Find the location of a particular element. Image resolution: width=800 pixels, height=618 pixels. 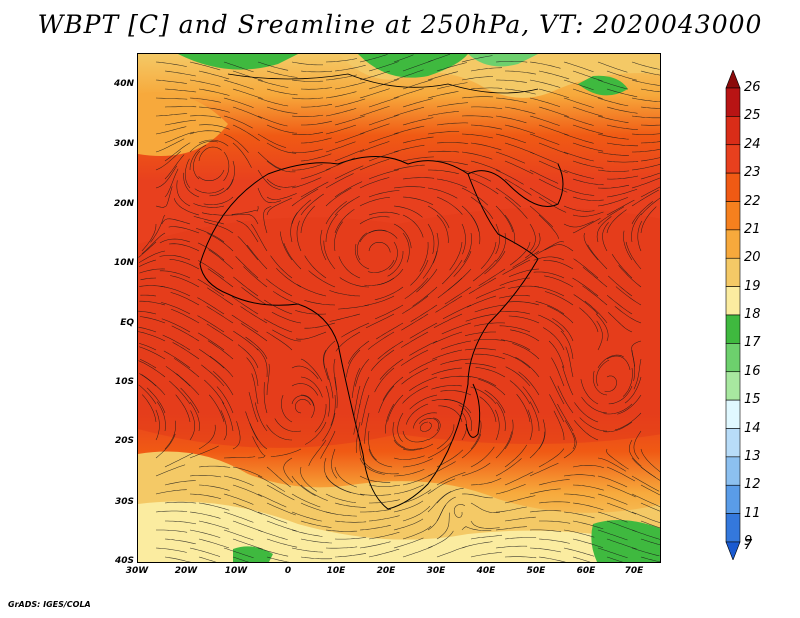

lat-label: 20N is located at coordinates (123, 204).